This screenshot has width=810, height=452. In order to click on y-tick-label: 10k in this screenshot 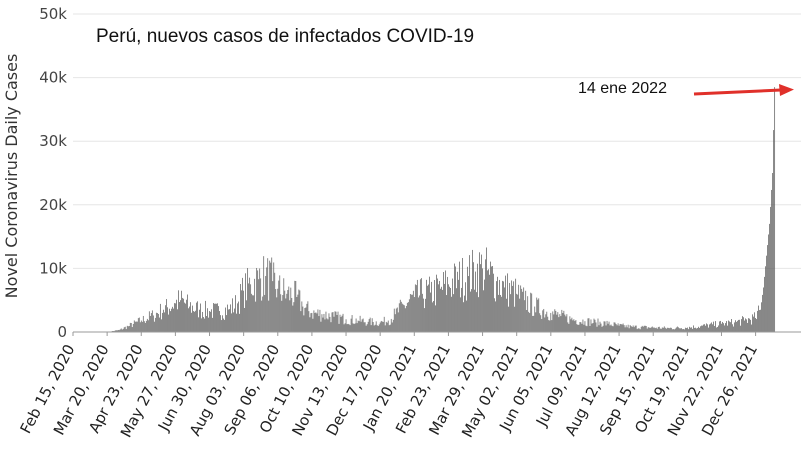, I will do `click(53, 268)`.